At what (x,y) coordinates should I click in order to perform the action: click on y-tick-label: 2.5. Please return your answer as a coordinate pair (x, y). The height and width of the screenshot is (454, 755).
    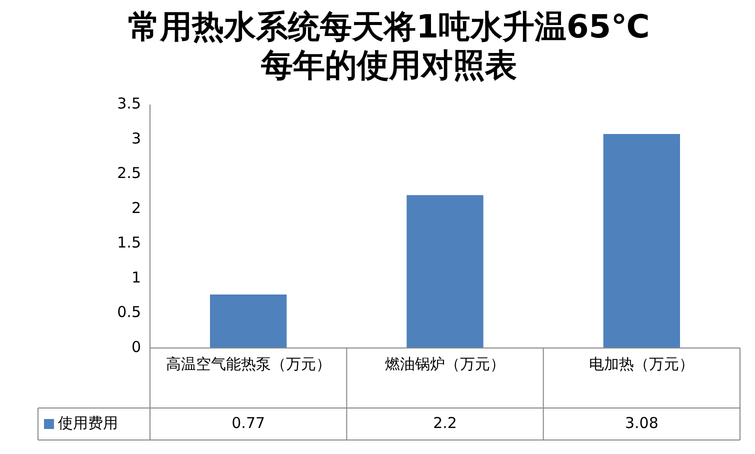
    Looking at the image, I should click on (129, 173).